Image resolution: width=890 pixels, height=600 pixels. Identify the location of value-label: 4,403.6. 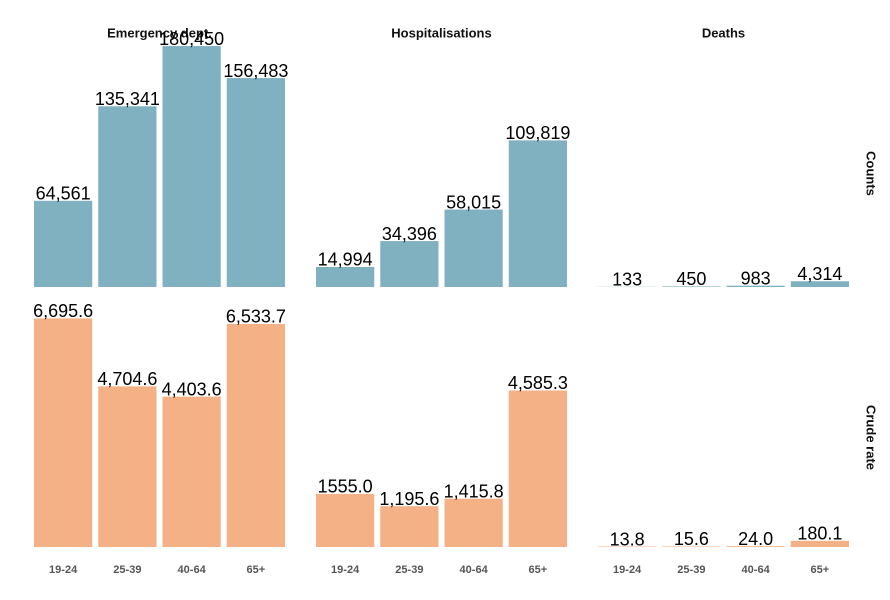
(192, 389).